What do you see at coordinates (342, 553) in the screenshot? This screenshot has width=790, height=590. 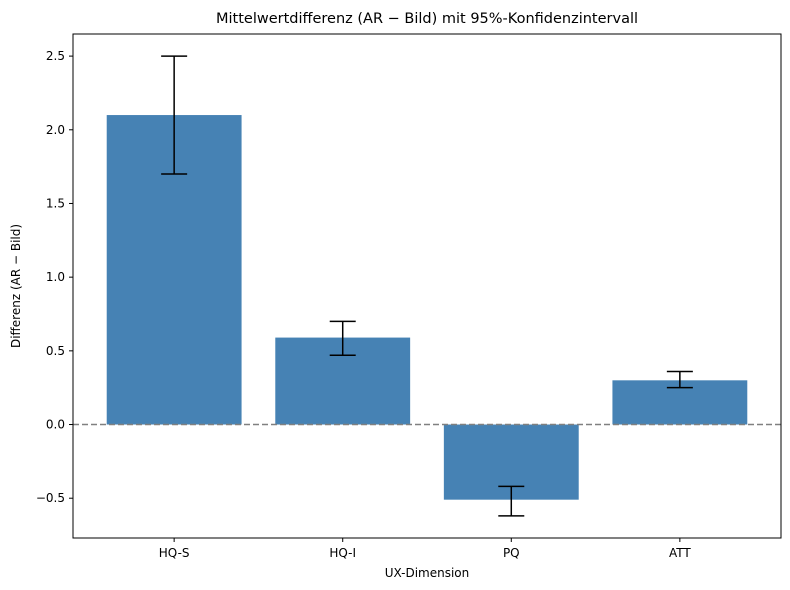 I see `x-tick-label: HQ-I` at bounding box center [342, 553].